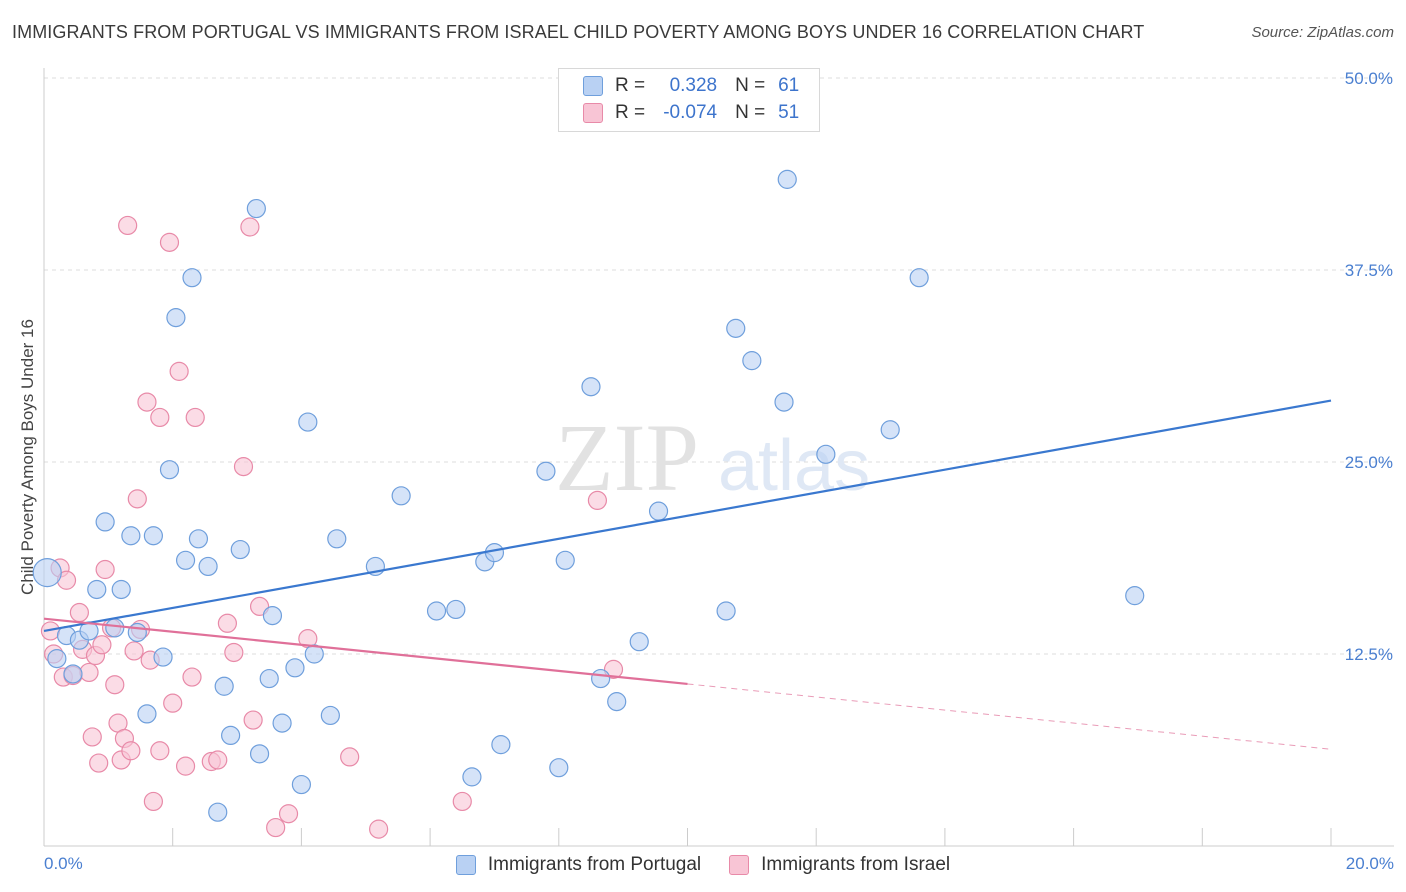  Describe the element at coordinates (578, 865) in the screenshot. I see `legend-item-portugal: Immigrants from Portugal` at that location.